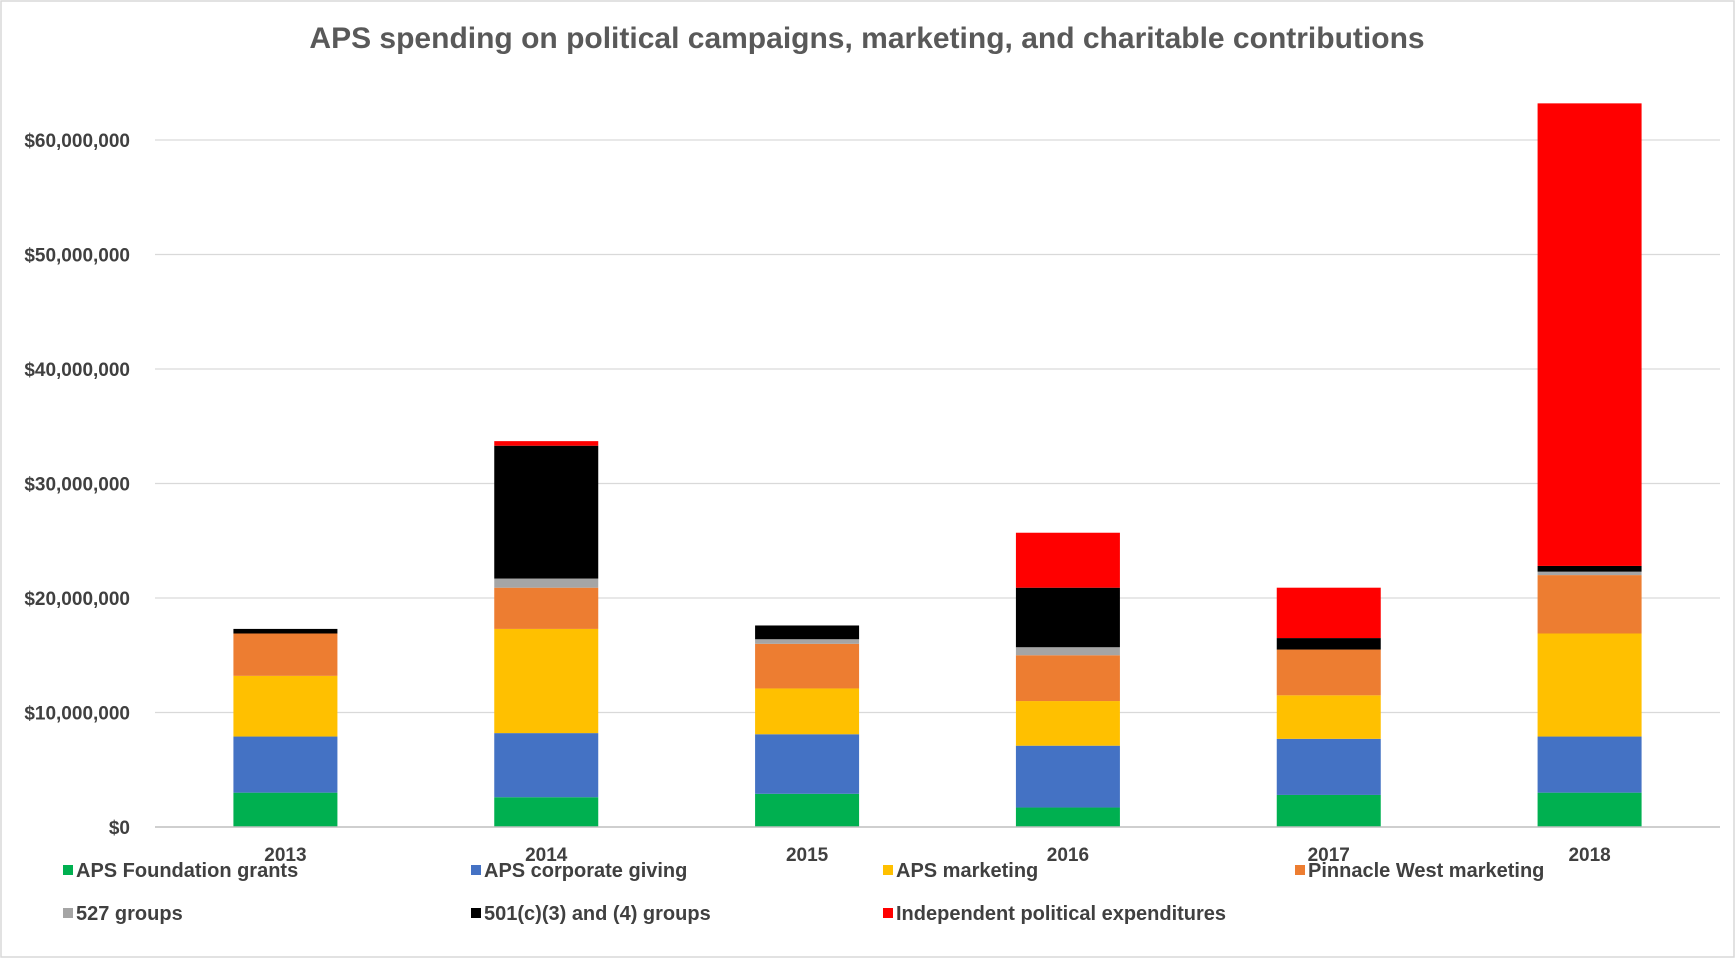 The height and width of the screenshot is (958, 1735). What do you see at coordinates (129, 914) in the screenshot?
I see `legend-label: 527 groups` at bounding box center [129, 914].